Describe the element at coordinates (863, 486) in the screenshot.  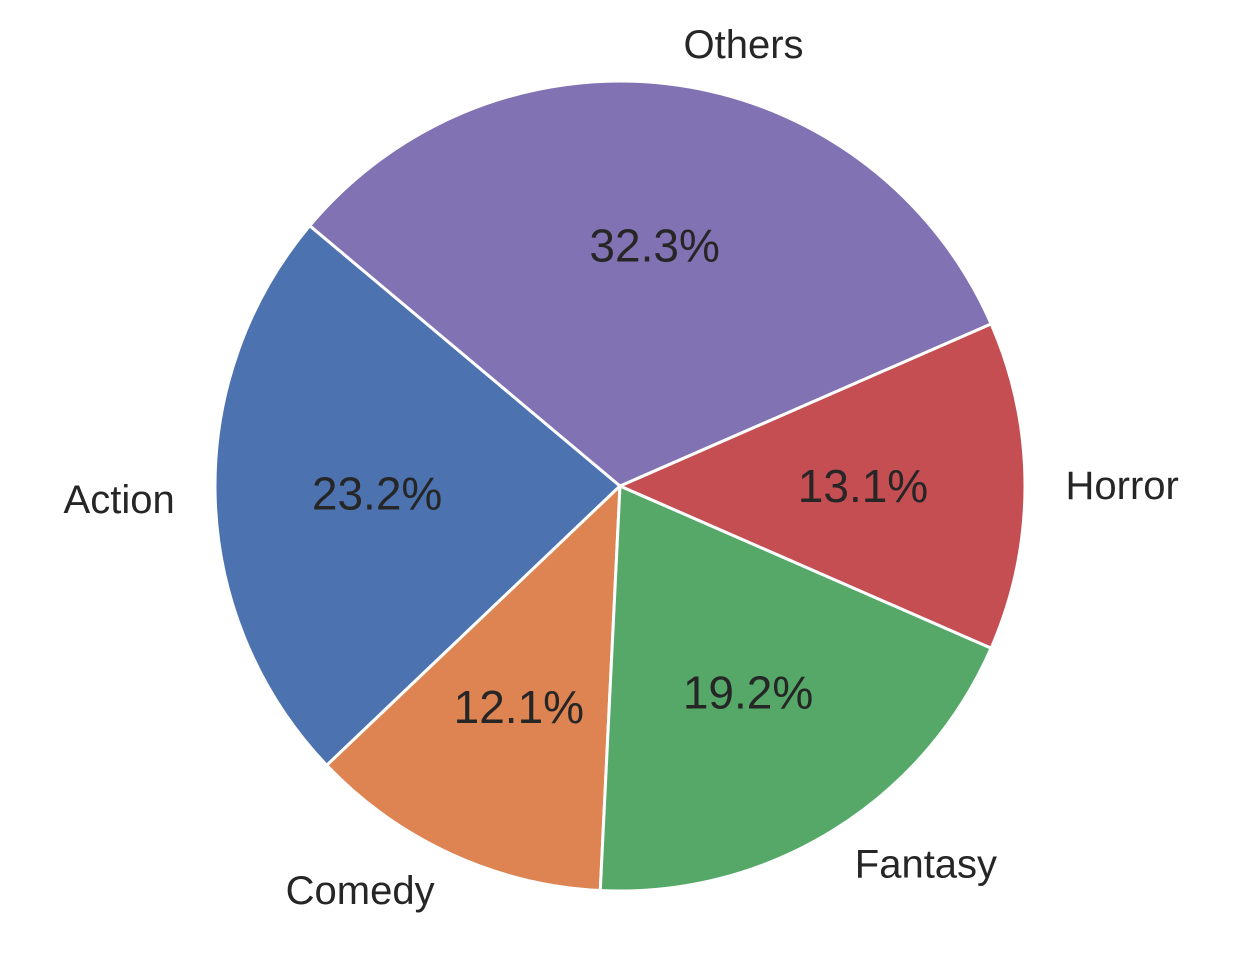
I see `slice-percent-label-horror: 13.1%` at that location.